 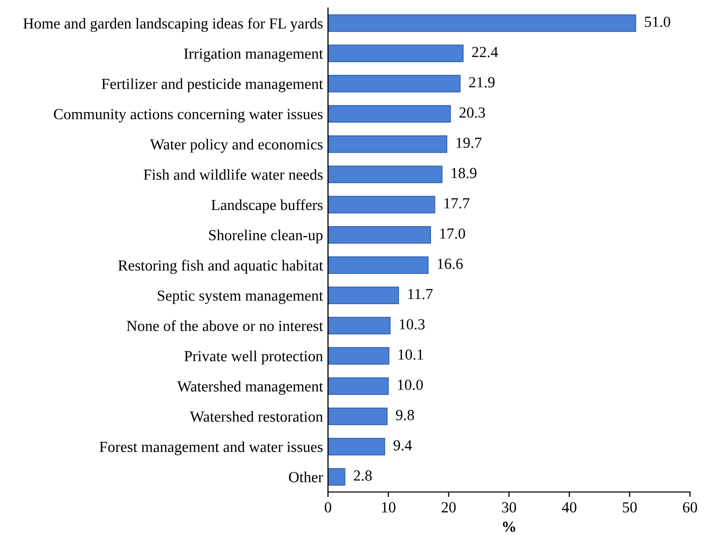 I want to click on y-tick-label: Other, so click(x=306, y=477).